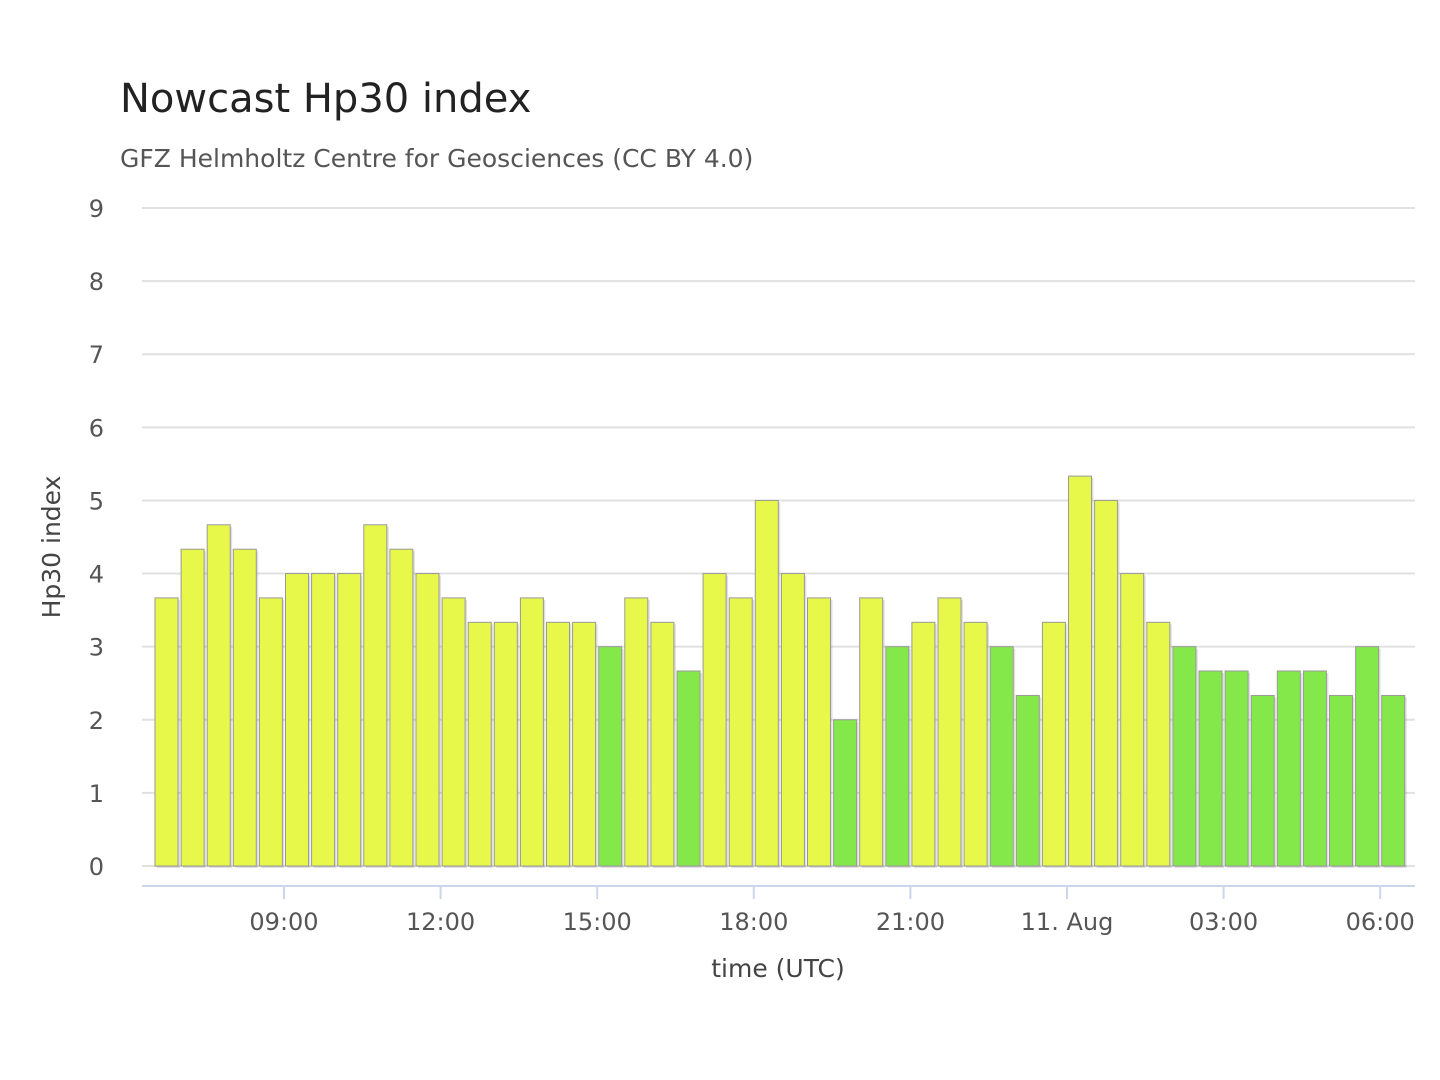 The image size is (1440, 1080). I want to click on y-tick-label: 8, so click(96, 282).